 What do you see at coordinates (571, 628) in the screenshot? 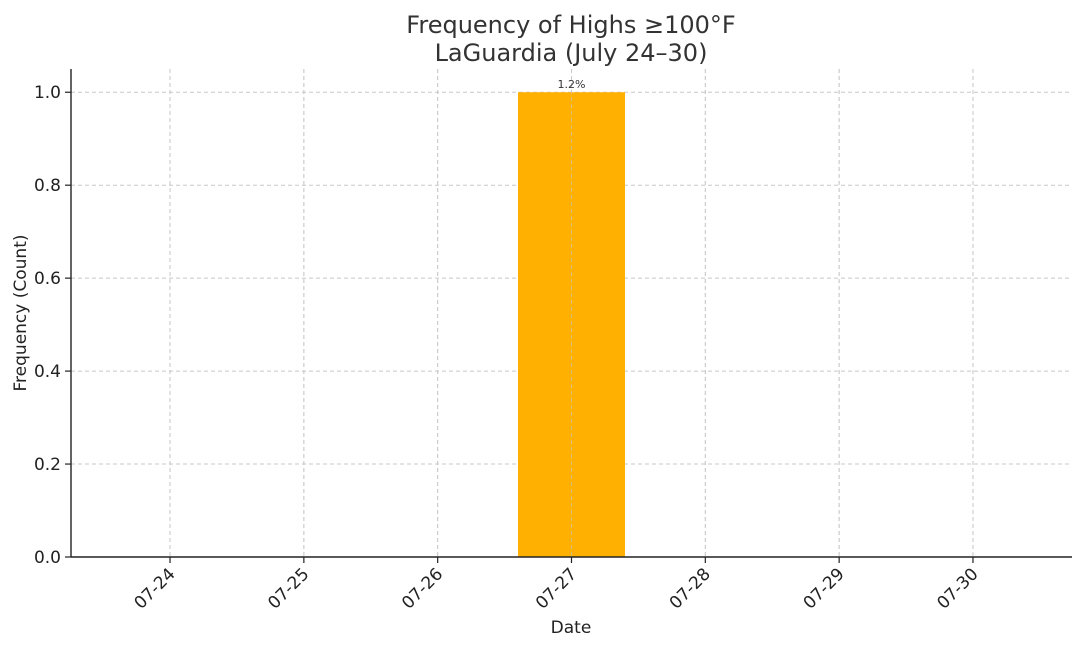
I see `x-axis-label: Date` at bounding box center [571, 628].